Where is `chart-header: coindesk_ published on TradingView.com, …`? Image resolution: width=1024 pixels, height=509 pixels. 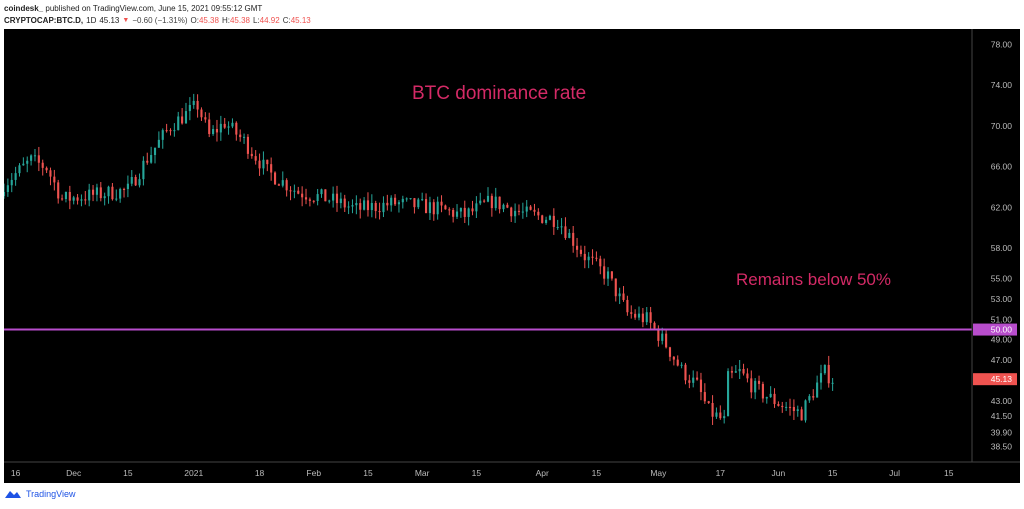
chart-header: coindesk_ published on TradingView.com, … is located at coordinates (157, 15).